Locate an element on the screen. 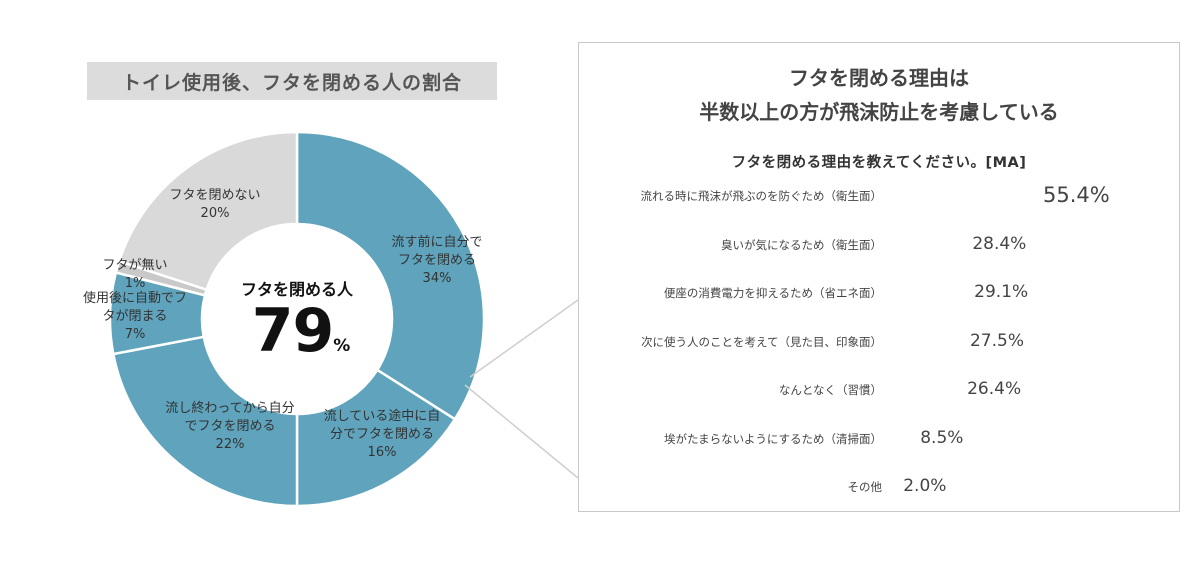  donut-segment-label: フタを閉めない 20% is located at coordinates (215, 205).